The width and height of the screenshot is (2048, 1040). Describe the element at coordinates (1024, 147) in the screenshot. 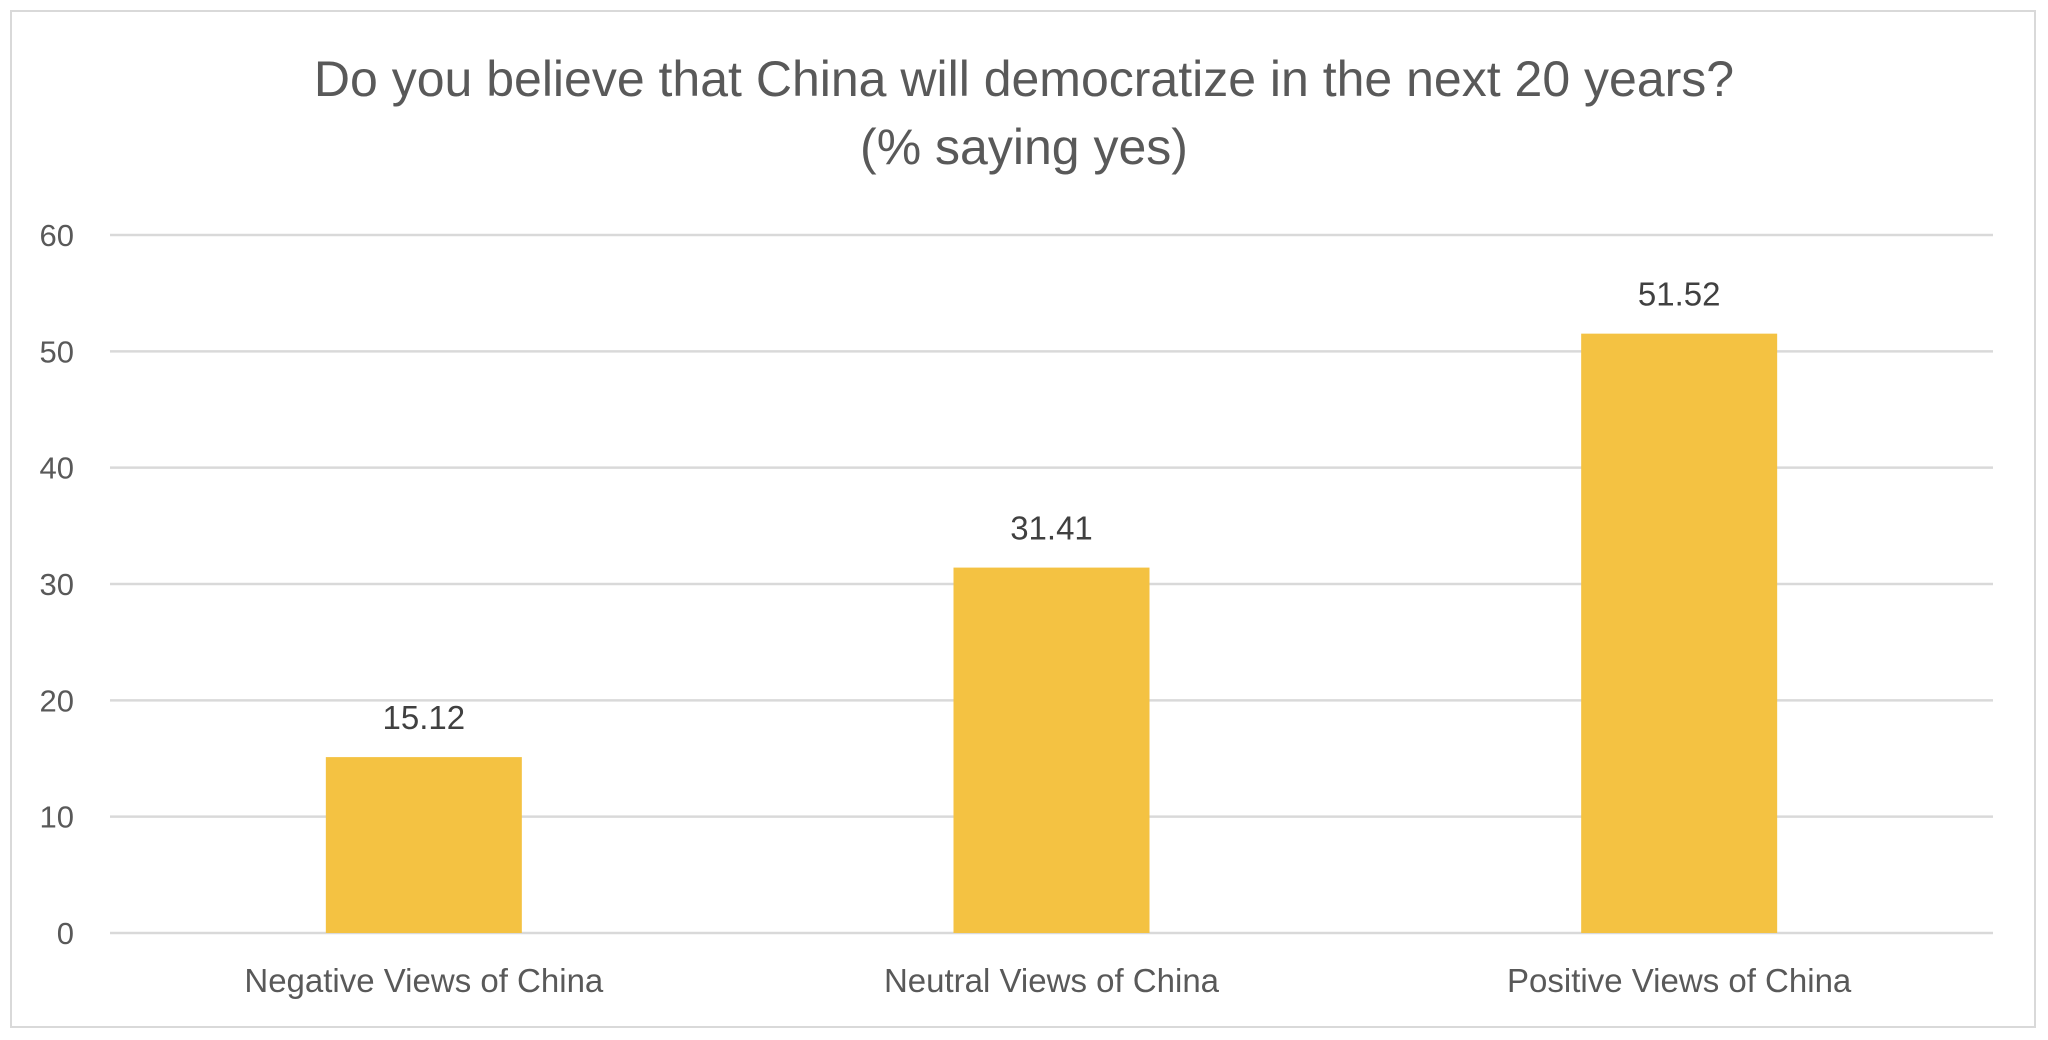

I see `chart-subtitle: (% saying yes)` at that location.